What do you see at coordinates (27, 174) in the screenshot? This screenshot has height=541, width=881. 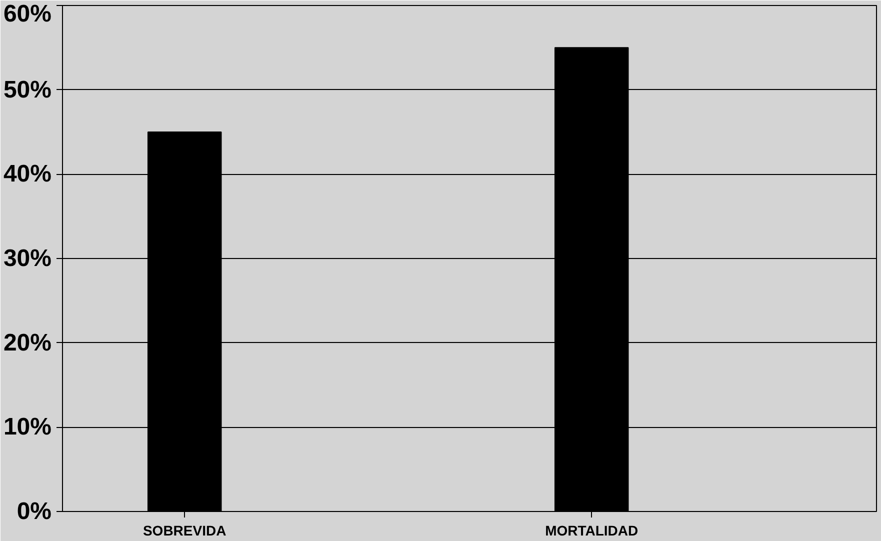 I see `y-tick-label: 40%` at bounding box center [27, 174].